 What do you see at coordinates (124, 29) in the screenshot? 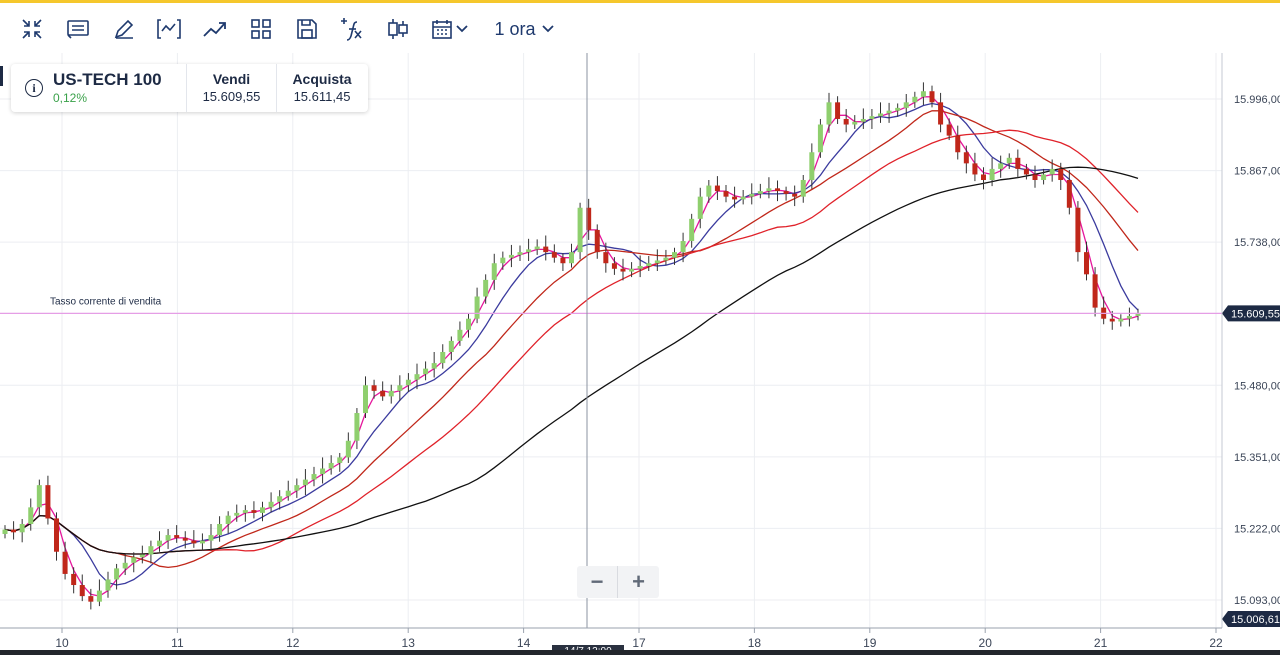
I see `draw-icon` at bounding box center [124, 29].